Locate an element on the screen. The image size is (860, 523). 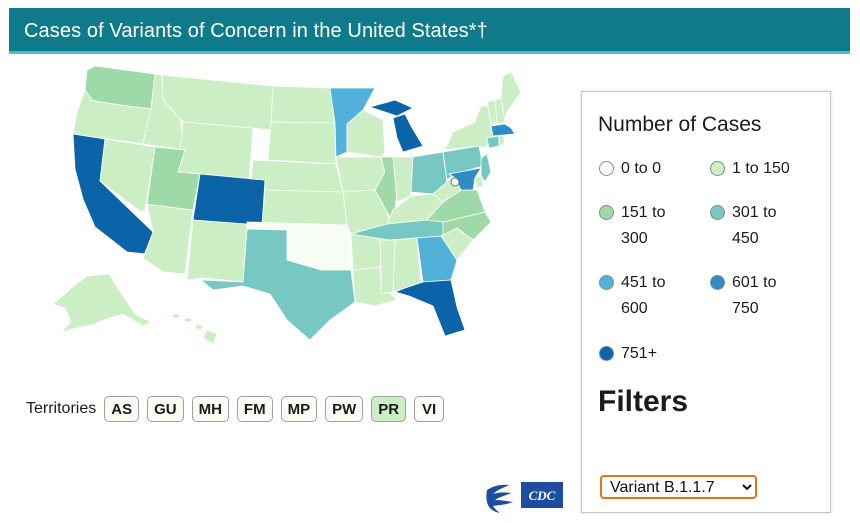
state-WI is located at coordinates (366, 133).